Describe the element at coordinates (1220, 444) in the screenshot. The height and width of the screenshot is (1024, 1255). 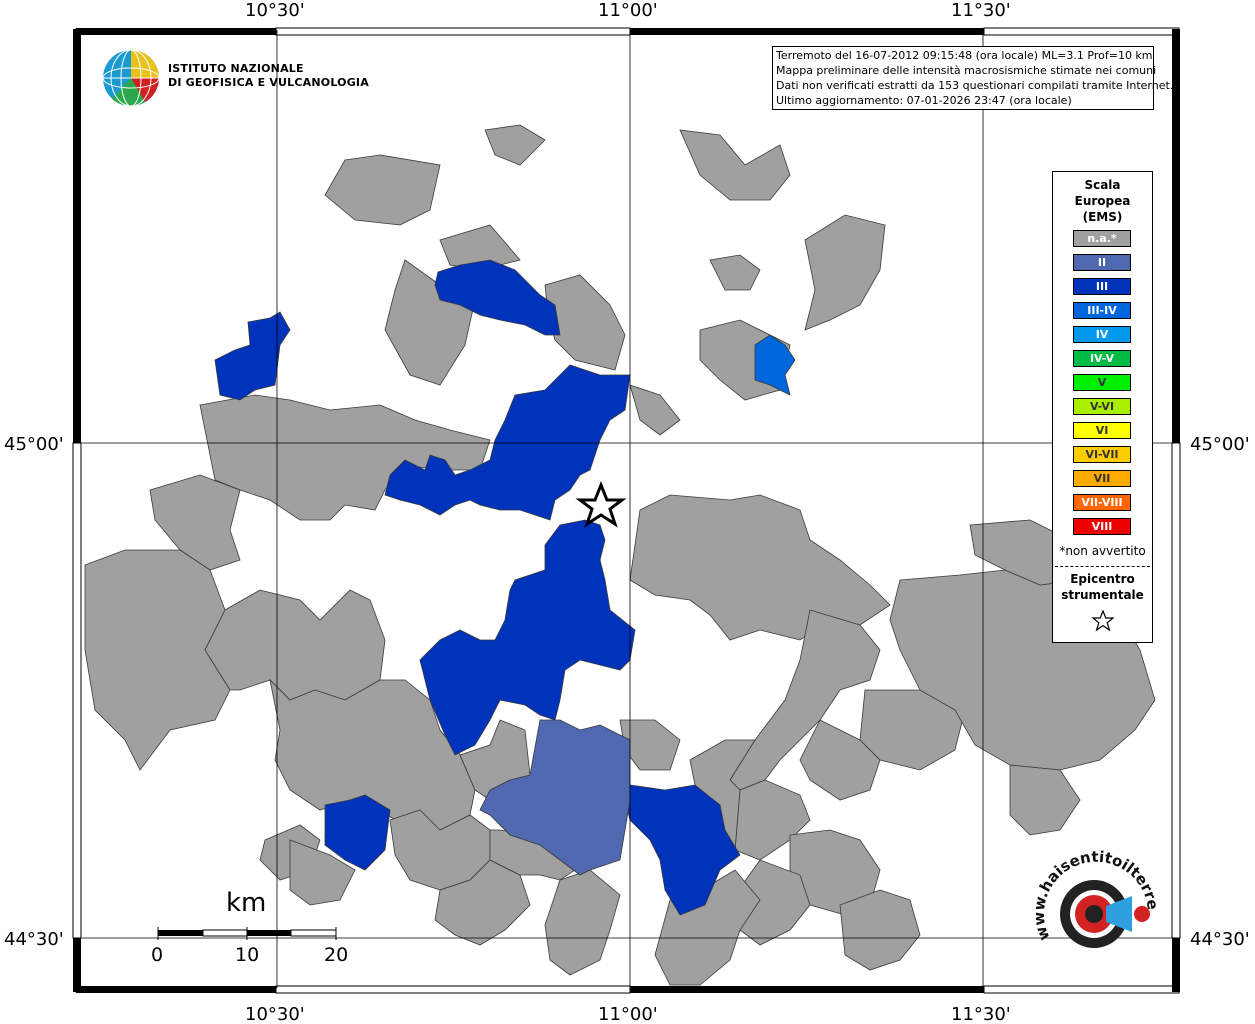
I see `lat-label-right-1: 45°00'` at that location.